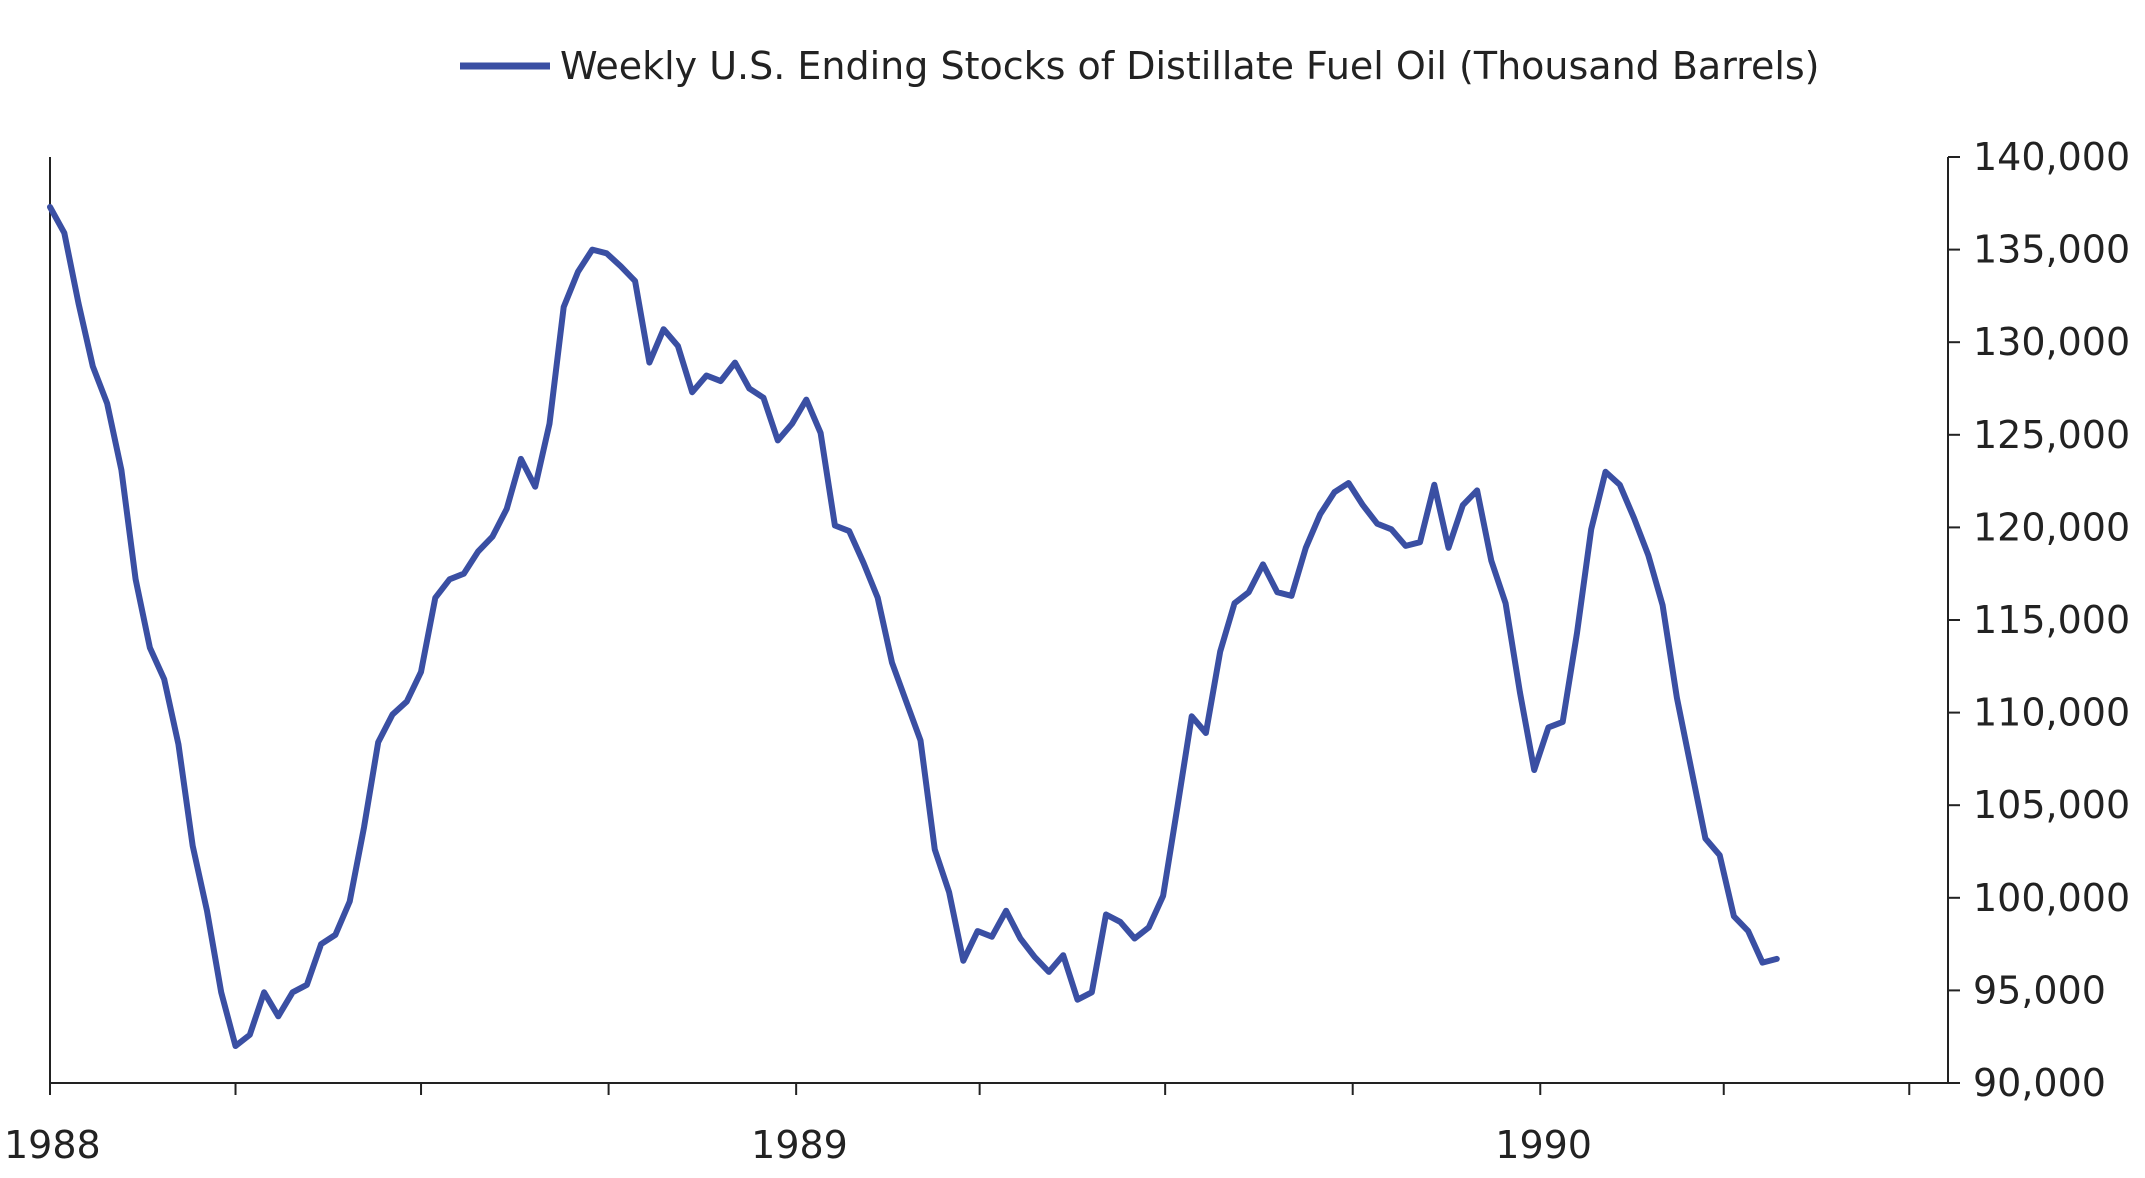 Image resolution: width=2145 pixels, height=1178 pixels. What do you see at coordinates (1543, 1145) in the screenshot?
I see `x-tick-label: 1990` at bounding box center [1543, 1145].